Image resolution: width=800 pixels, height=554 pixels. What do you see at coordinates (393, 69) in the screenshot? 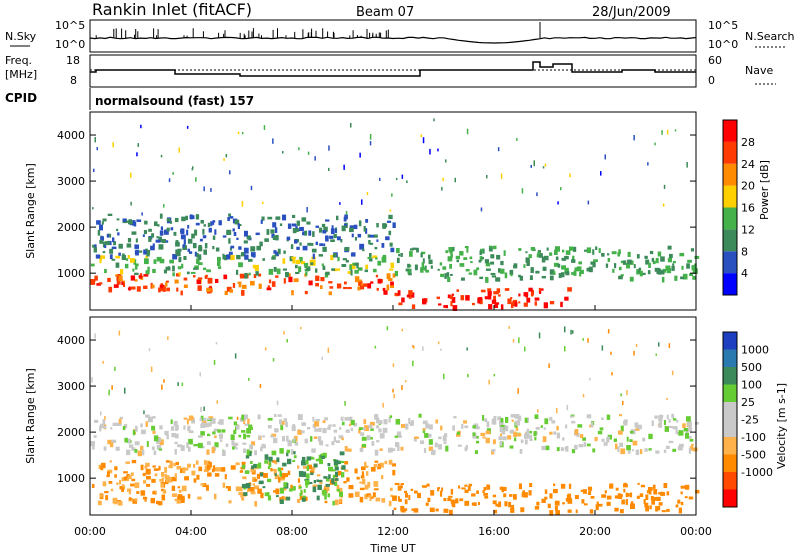
I see `freq-trace` at bounding box center [393, 69].